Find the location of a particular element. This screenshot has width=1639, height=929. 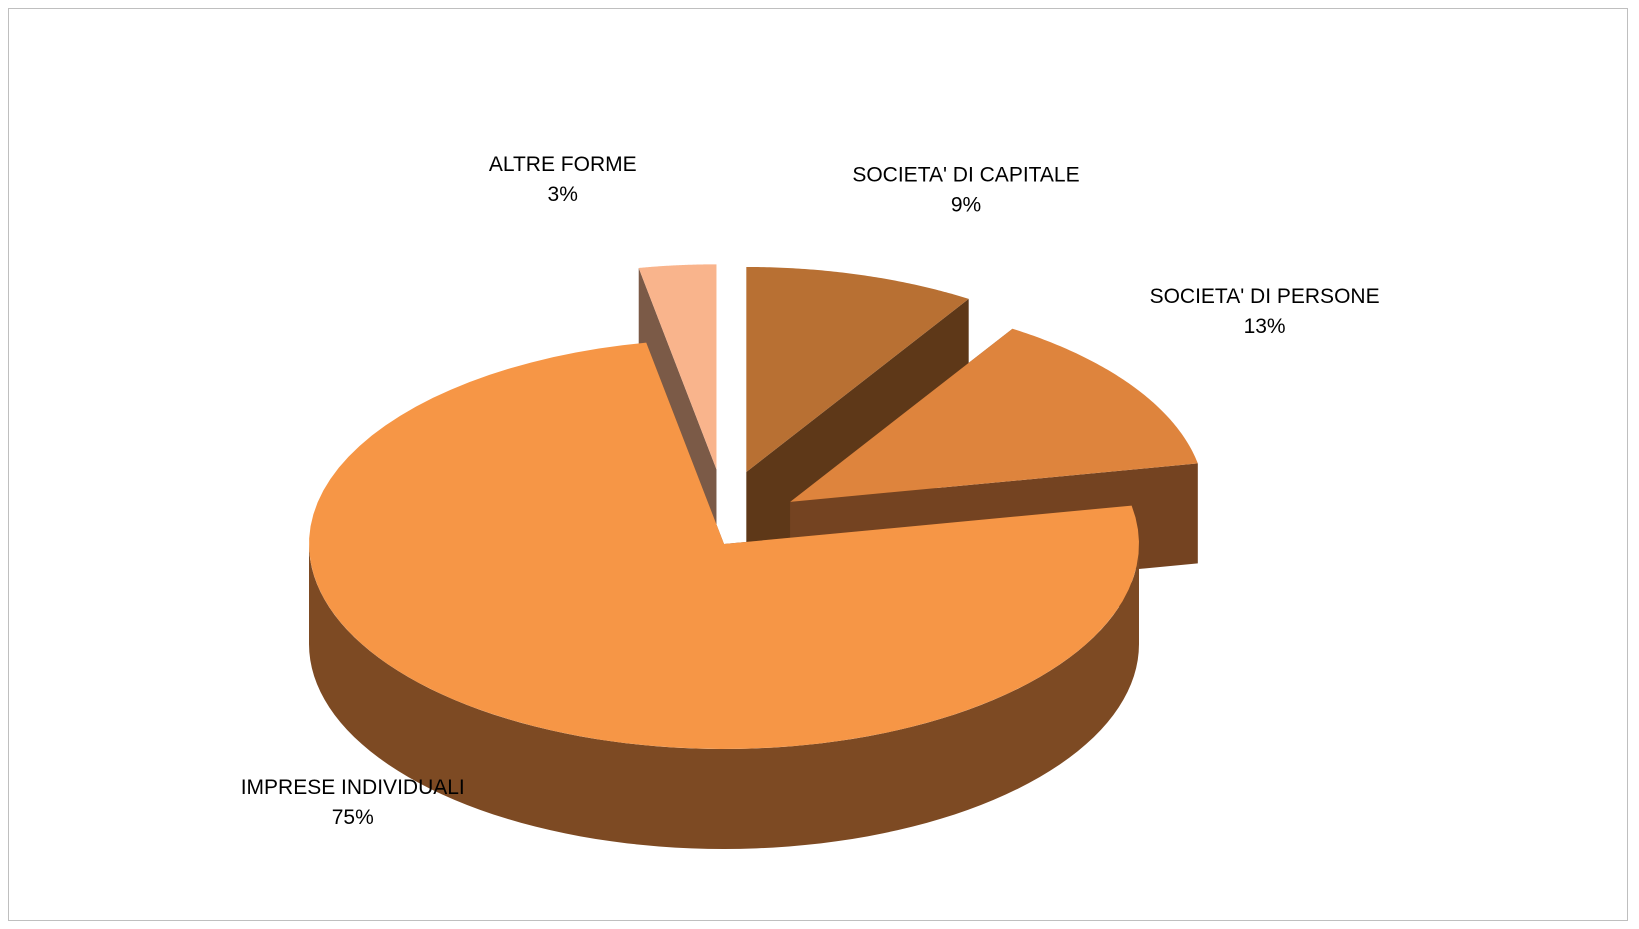

slice-label-value: 3% is located at coordinates (563, 194).